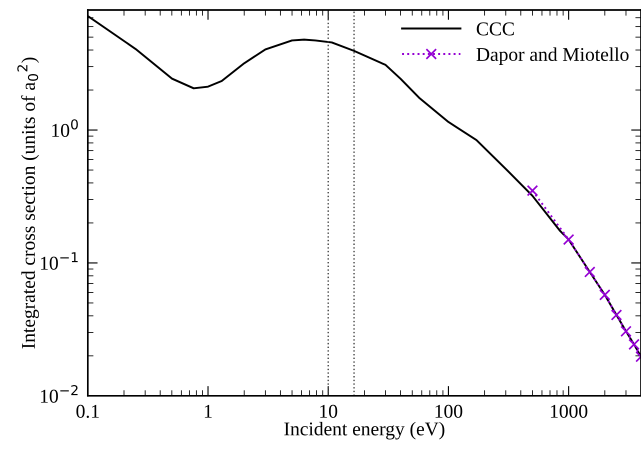  Describe the element at coordinates (495, 29) in the screenshot. I see `legend-label: CCC` at that location.